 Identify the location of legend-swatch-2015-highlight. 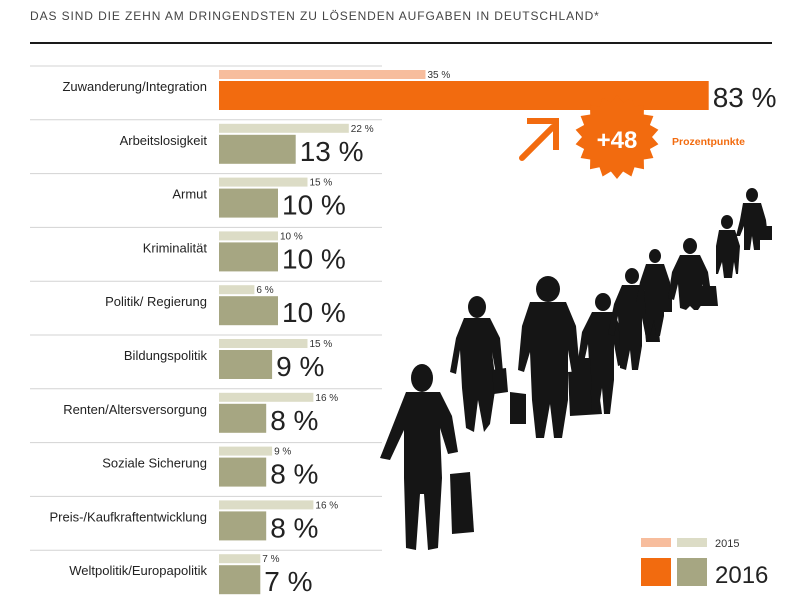
(656, 542).